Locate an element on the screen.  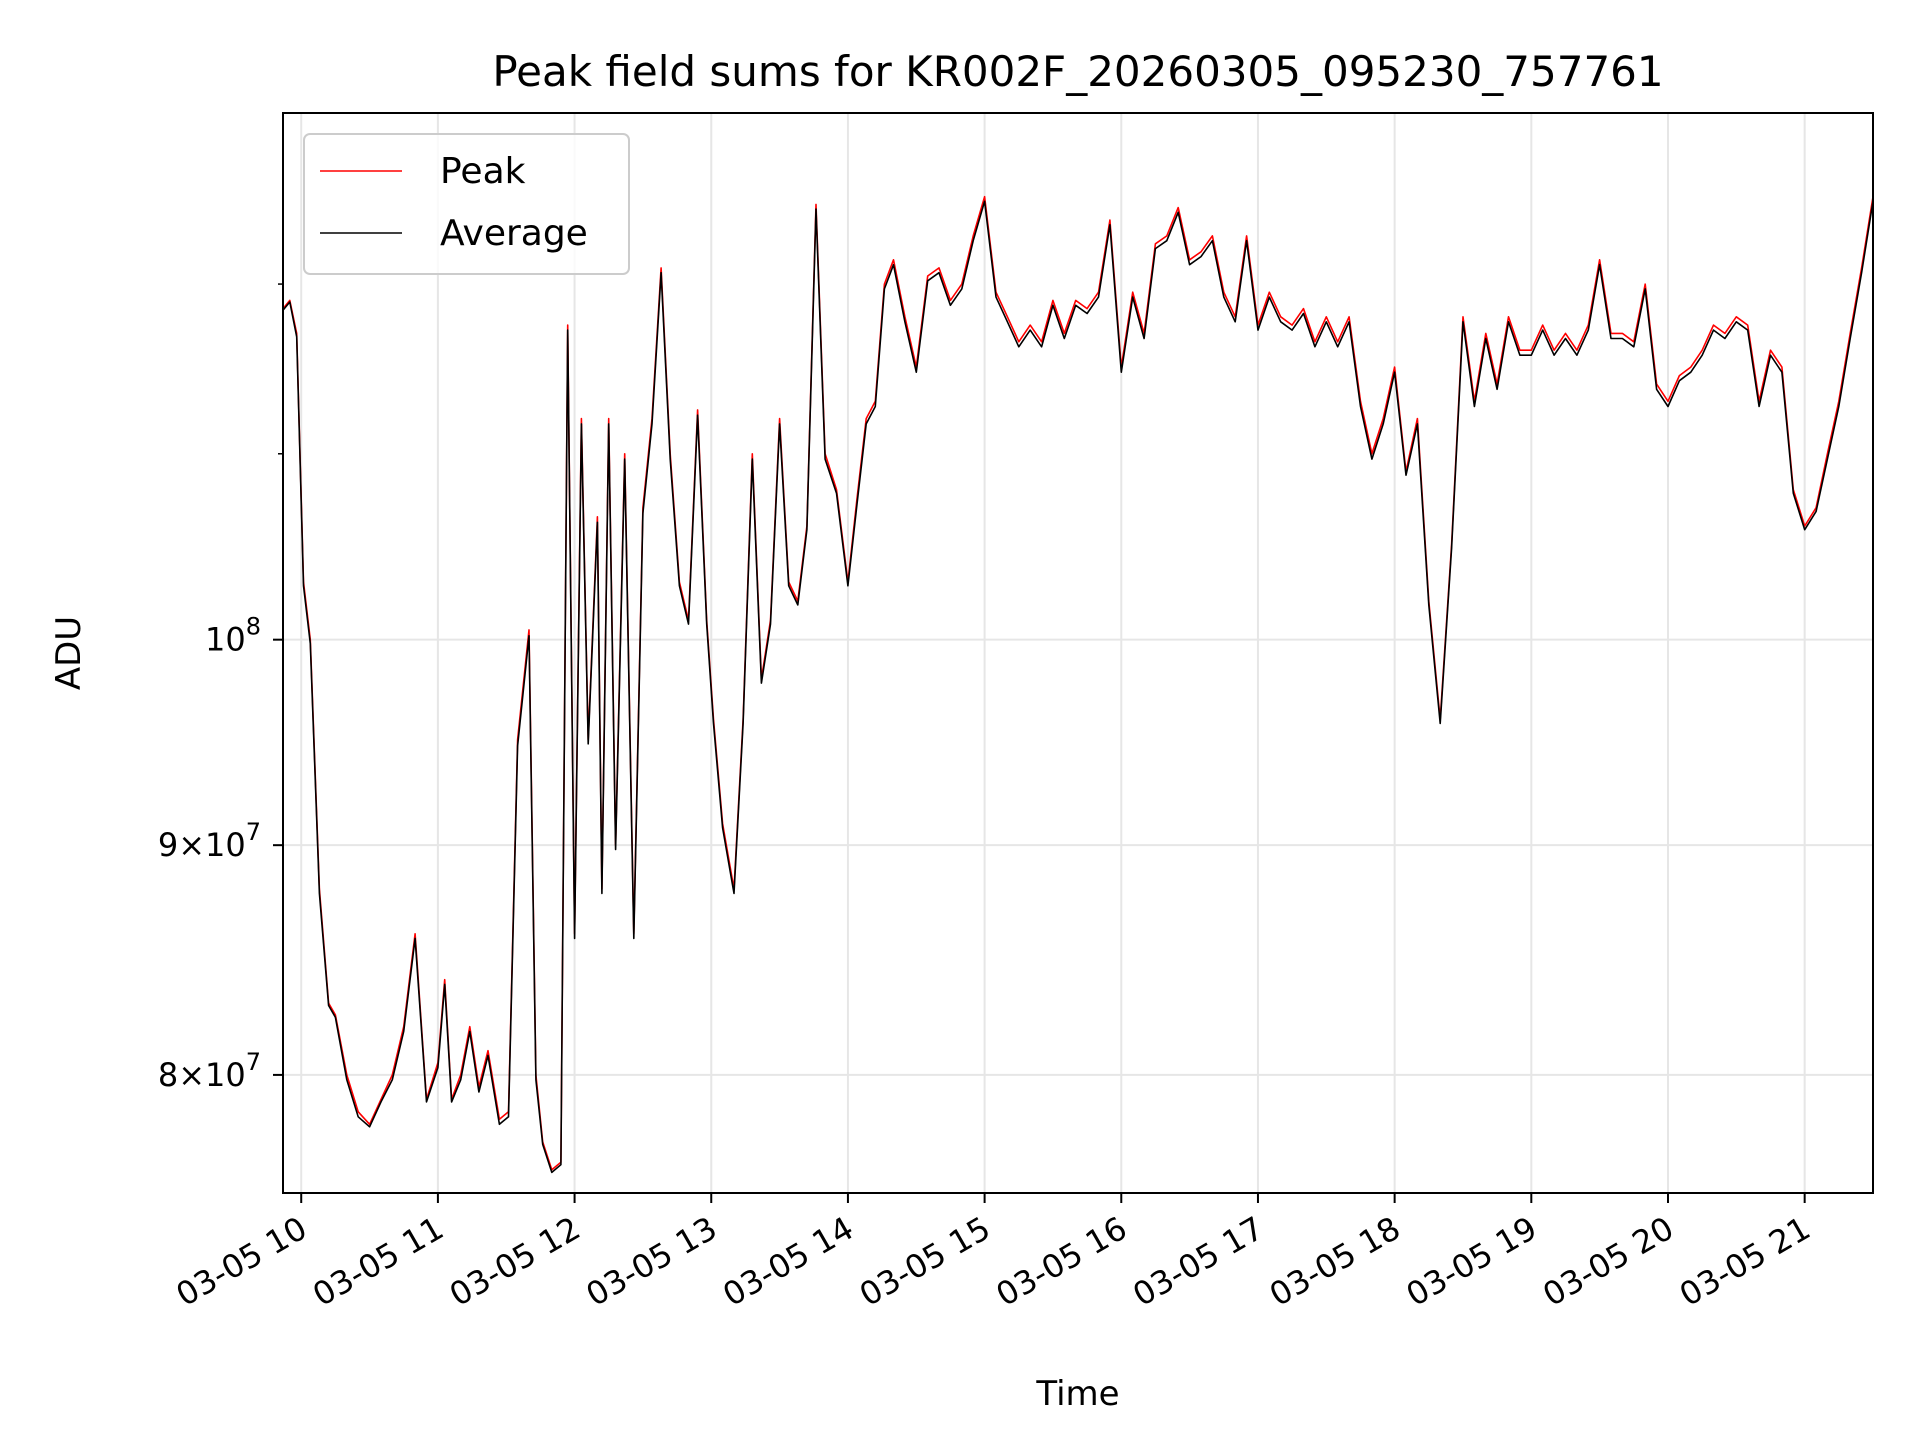
y-tick-label: 108 is located at coordinates (233, 636).